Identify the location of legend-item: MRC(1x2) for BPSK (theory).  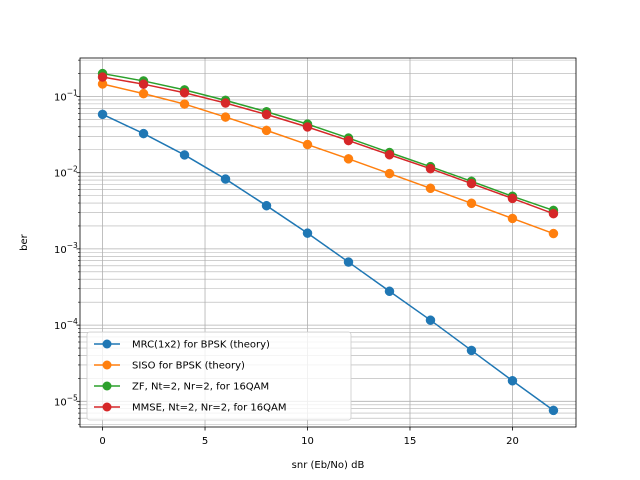
(182, 345).